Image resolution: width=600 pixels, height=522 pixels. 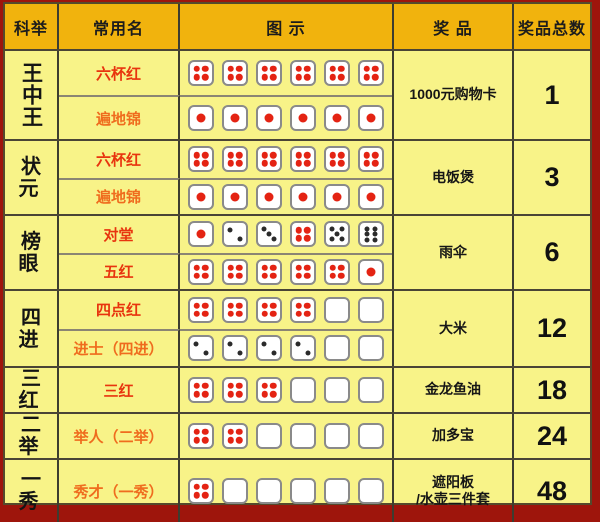 I want to click on prize-count: 48, so click(x=551, y=491).